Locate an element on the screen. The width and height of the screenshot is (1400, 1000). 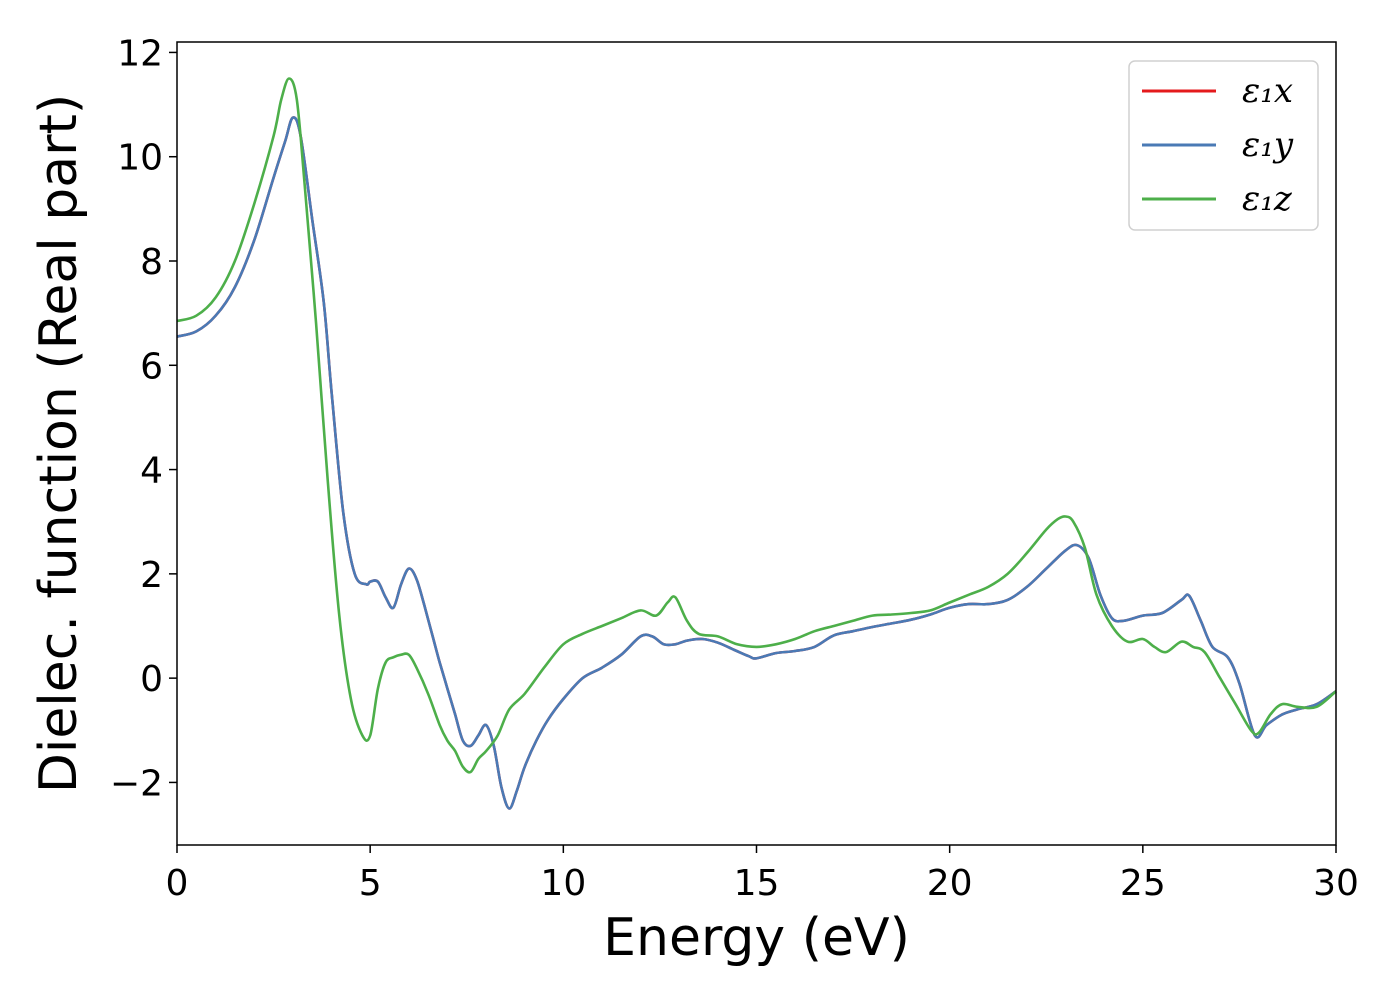
x-tick-label: 5 is located at coordinates (370, 883).